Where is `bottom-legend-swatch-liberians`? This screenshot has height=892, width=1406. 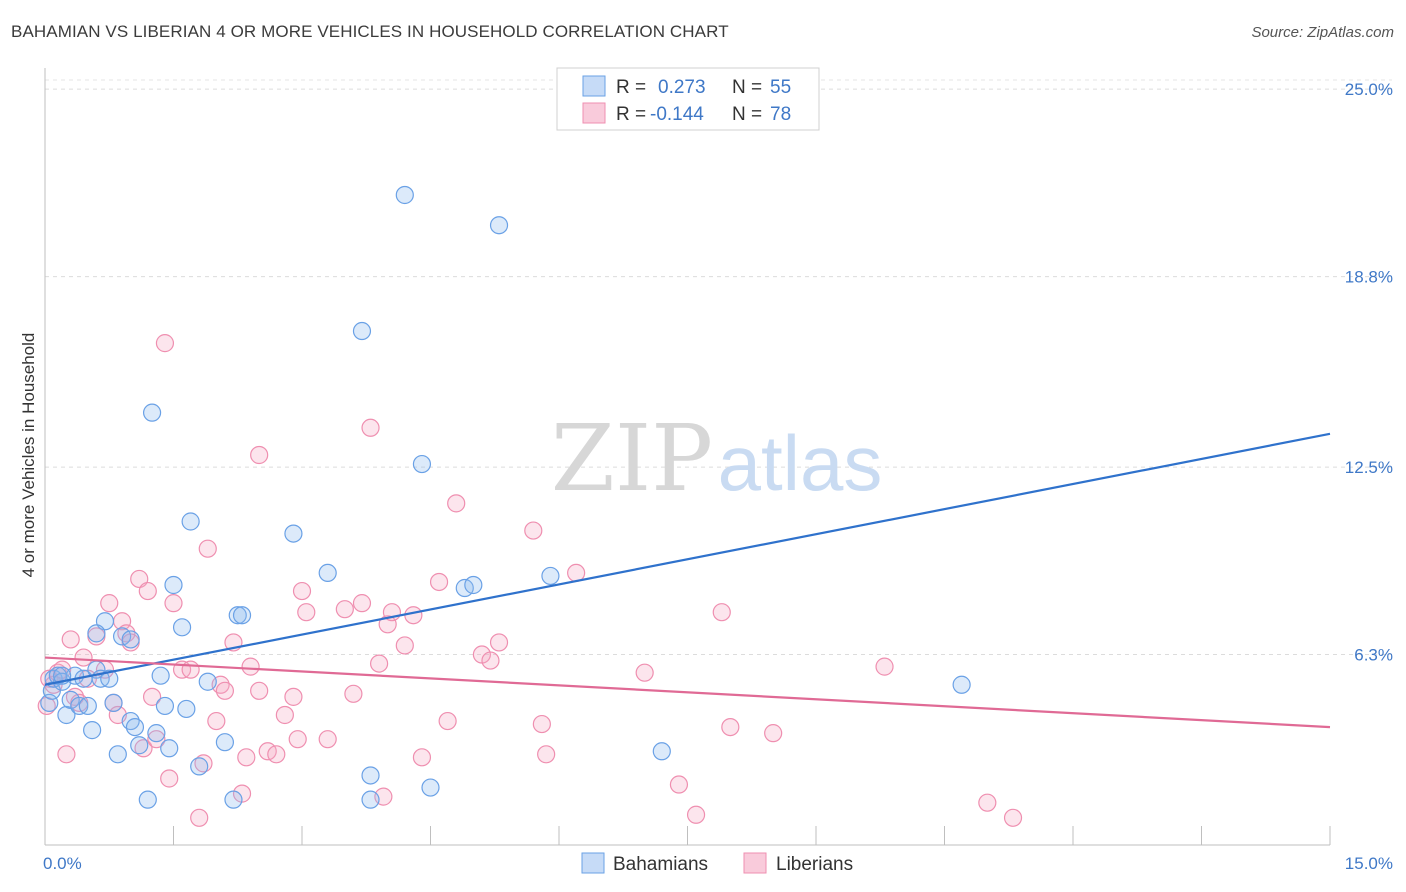
bottom-legend-swatch-liberians is located at coordinates (755, 863).